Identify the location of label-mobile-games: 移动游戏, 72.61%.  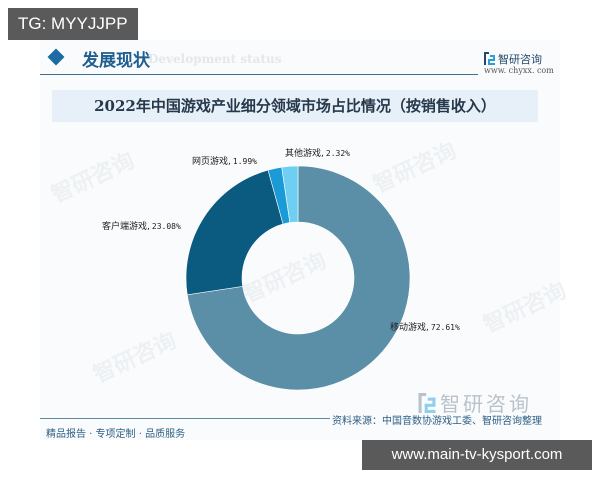
(425, 328).